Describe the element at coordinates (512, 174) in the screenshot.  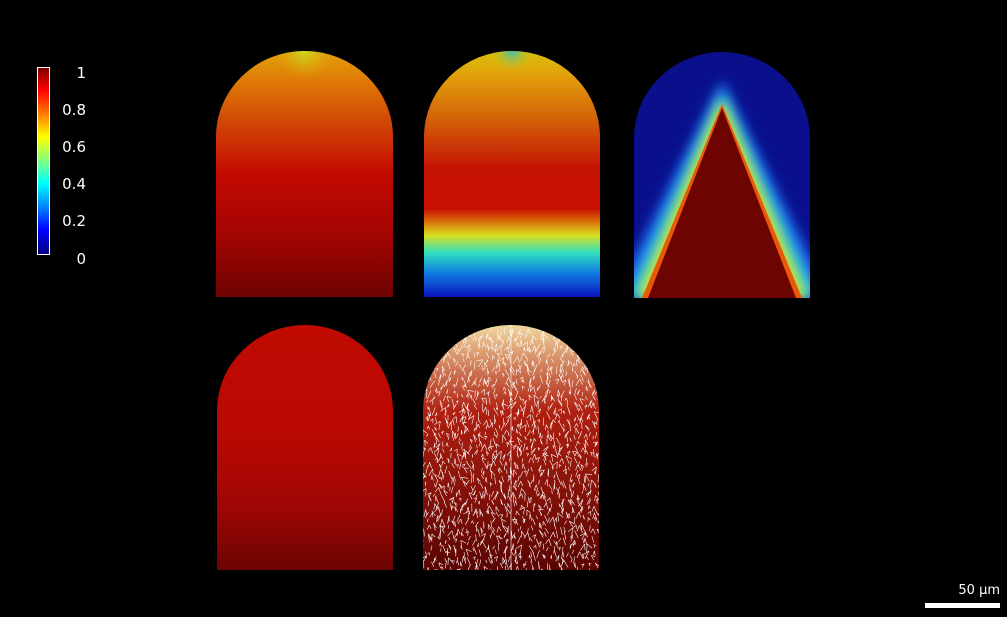
I see `panel-top-middle` at that location.